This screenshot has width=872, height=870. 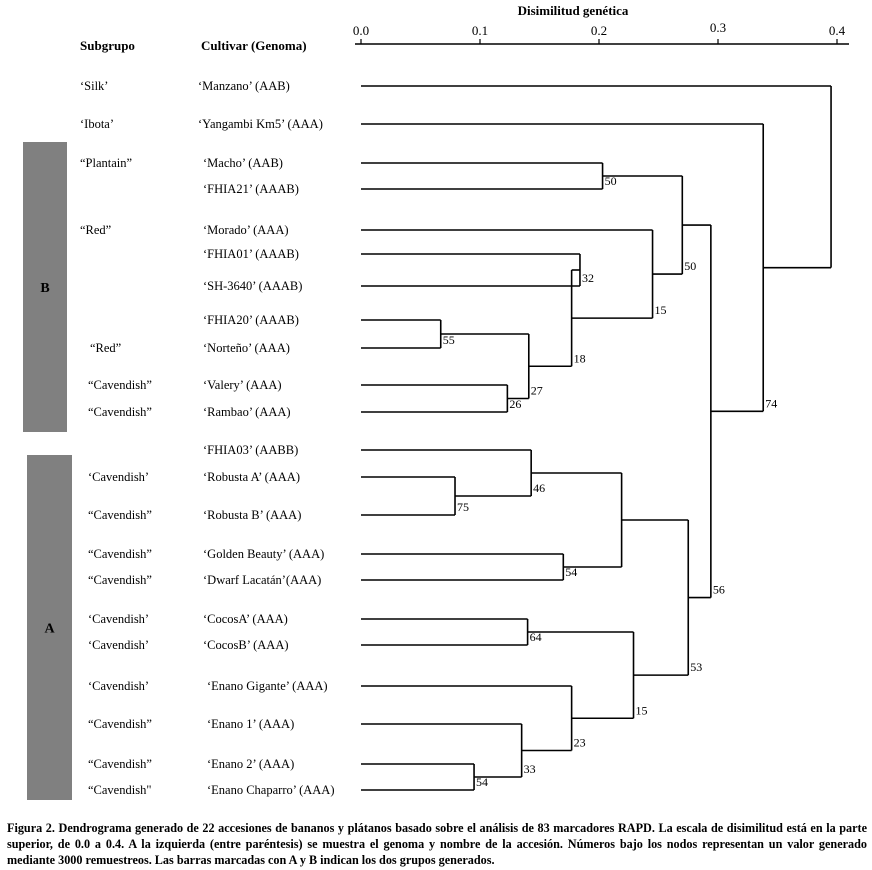 What do you see at coordinates (260, 124) in the screenshot?
I see `cultivar-label: ‘Yangambi Km5’ (AAA)` at bounding box center [260, 124].